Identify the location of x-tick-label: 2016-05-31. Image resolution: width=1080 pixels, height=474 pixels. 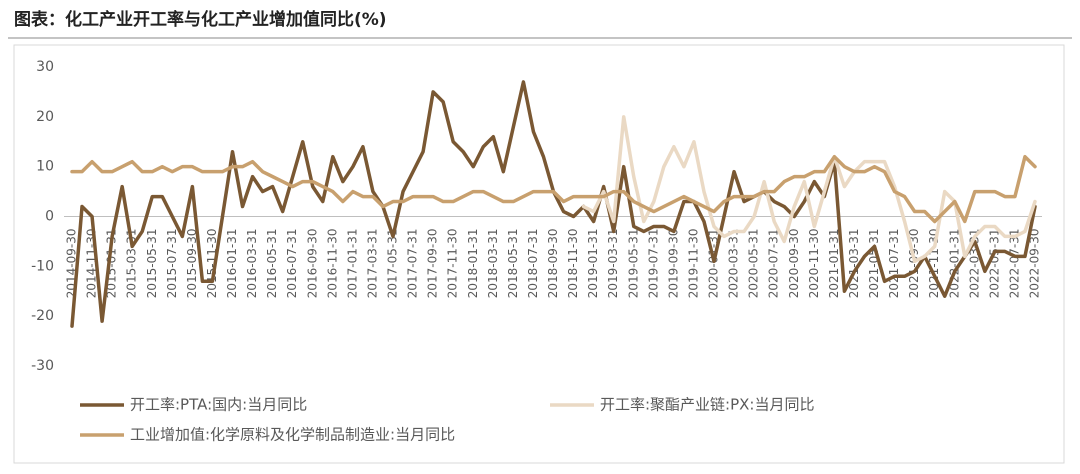
(272, 264).